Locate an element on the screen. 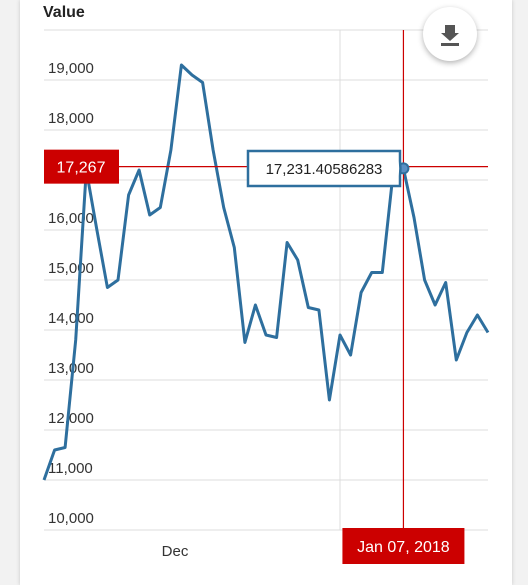 Image resolution: width=528 pixels, height=585 pixels. x-axis-ticks: Dec is located at coordinates (175, 551).